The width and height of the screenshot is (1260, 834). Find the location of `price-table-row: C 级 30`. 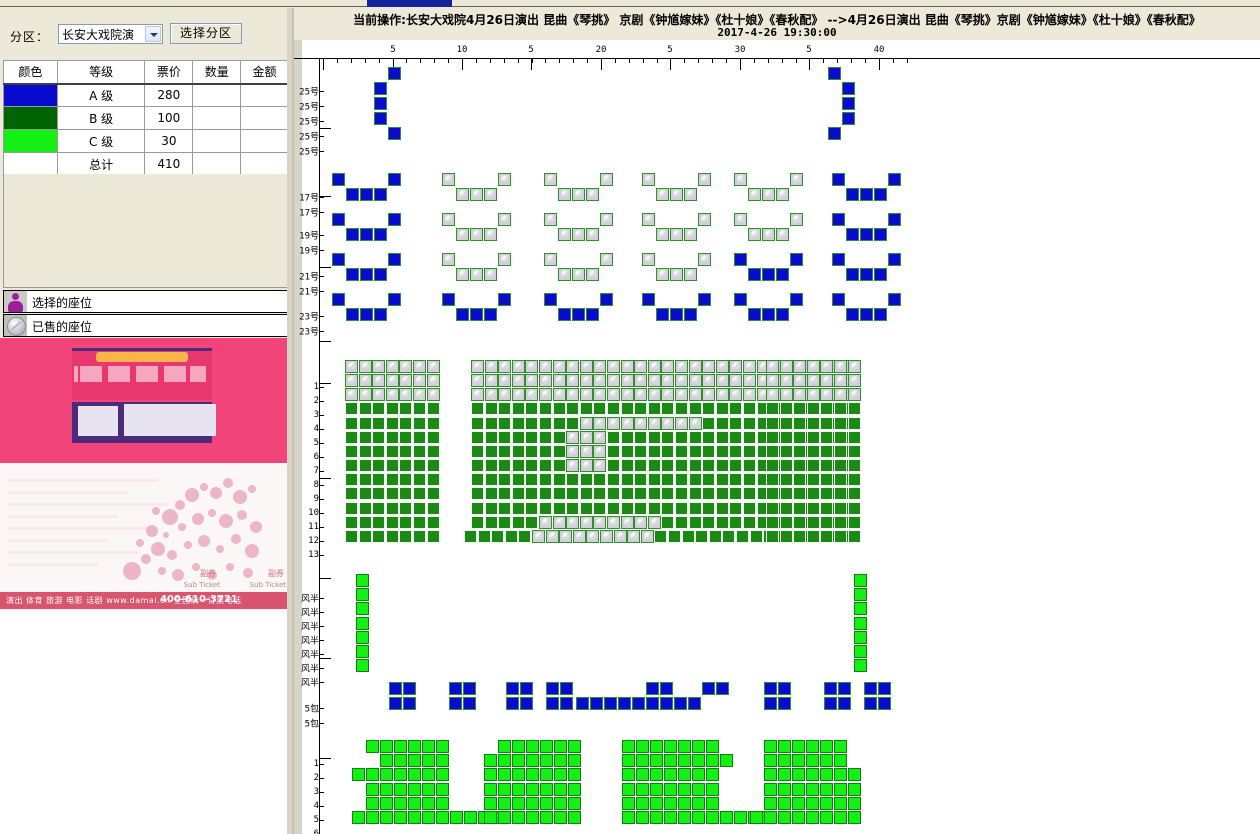

price-table-row: C 级 30 is located at coordinates (146, 141).